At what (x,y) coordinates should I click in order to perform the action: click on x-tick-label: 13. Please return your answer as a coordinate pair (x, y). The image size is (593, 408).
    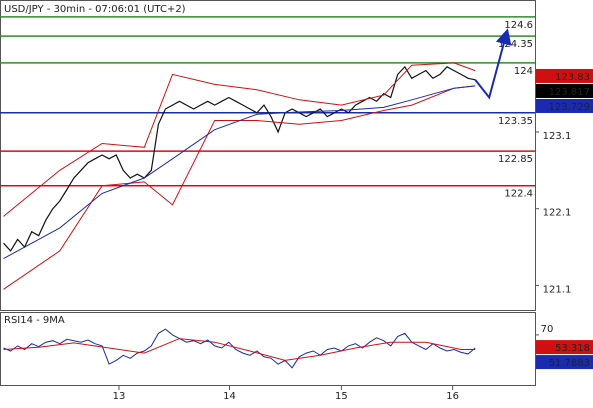
    Looking at the image, I should click on (119, 396).